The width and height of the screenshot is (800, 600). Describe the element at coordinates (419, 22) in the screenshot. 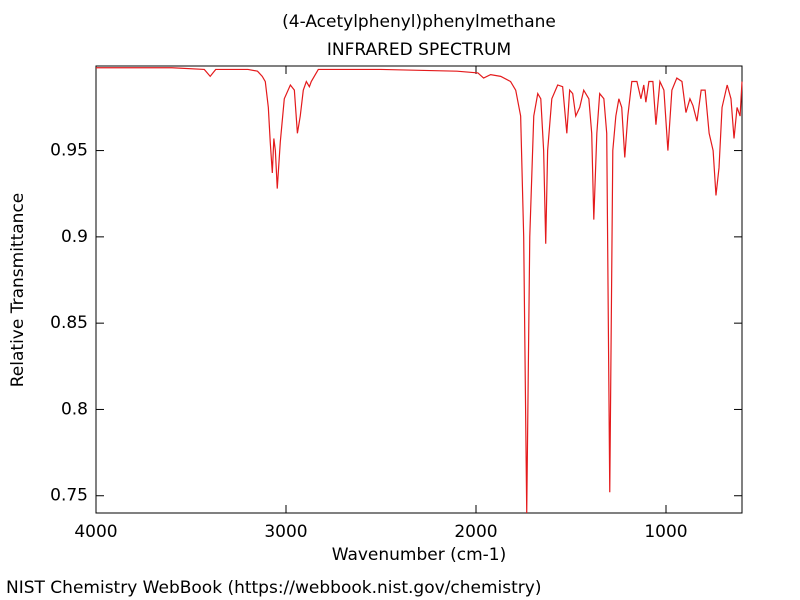

I see `chart-title: (4-Acetylphenyl)phenylmethane` at that location.